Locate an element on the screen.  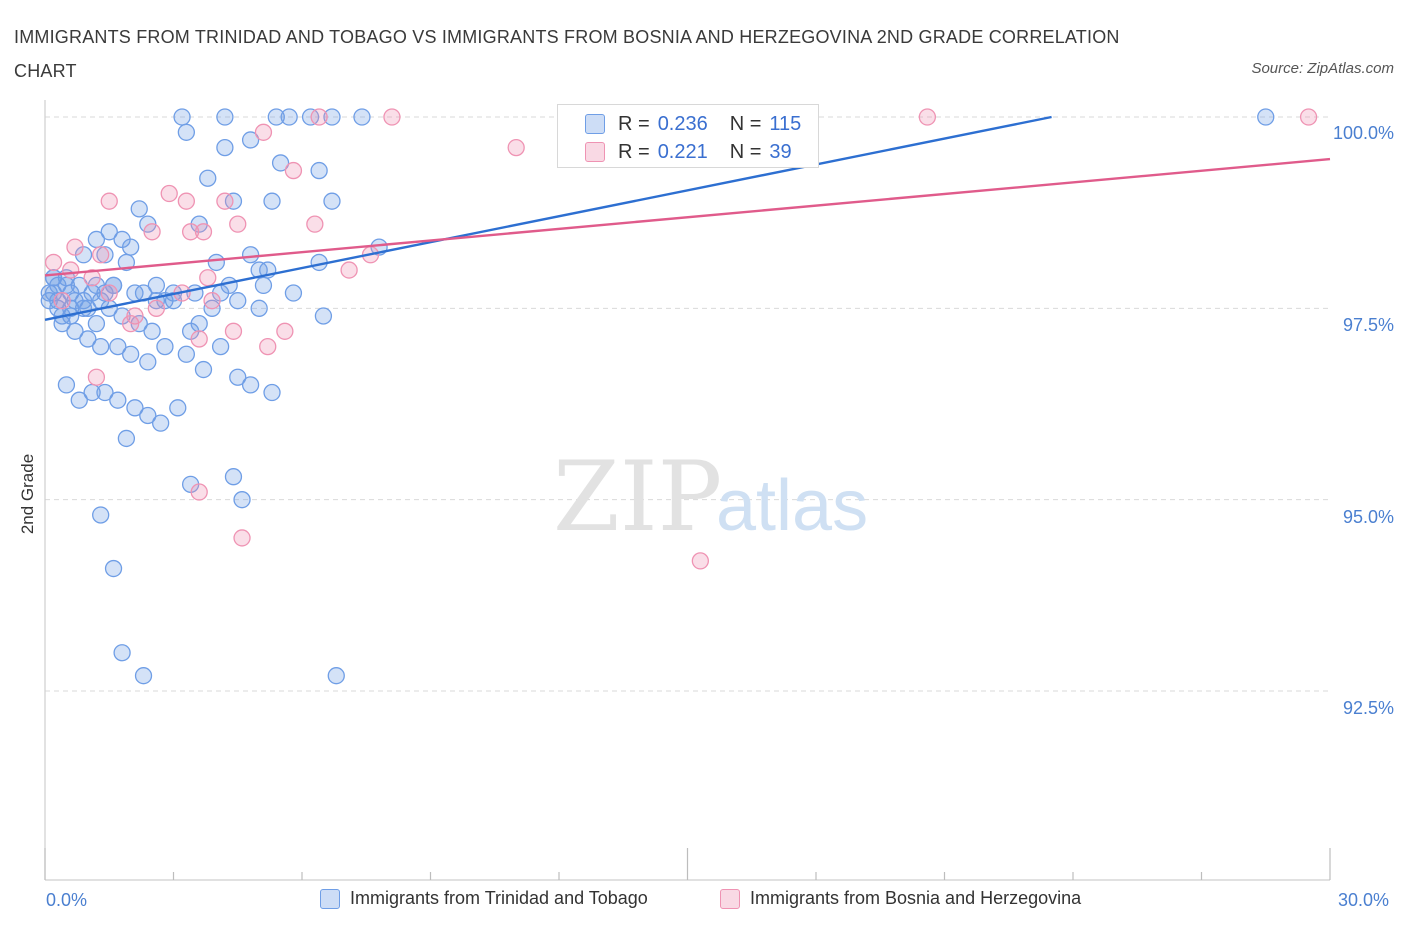
correlation-legend: R = 0.236 N = 115 R = 0.221 N = 39 is located at coordinates (688, 136).